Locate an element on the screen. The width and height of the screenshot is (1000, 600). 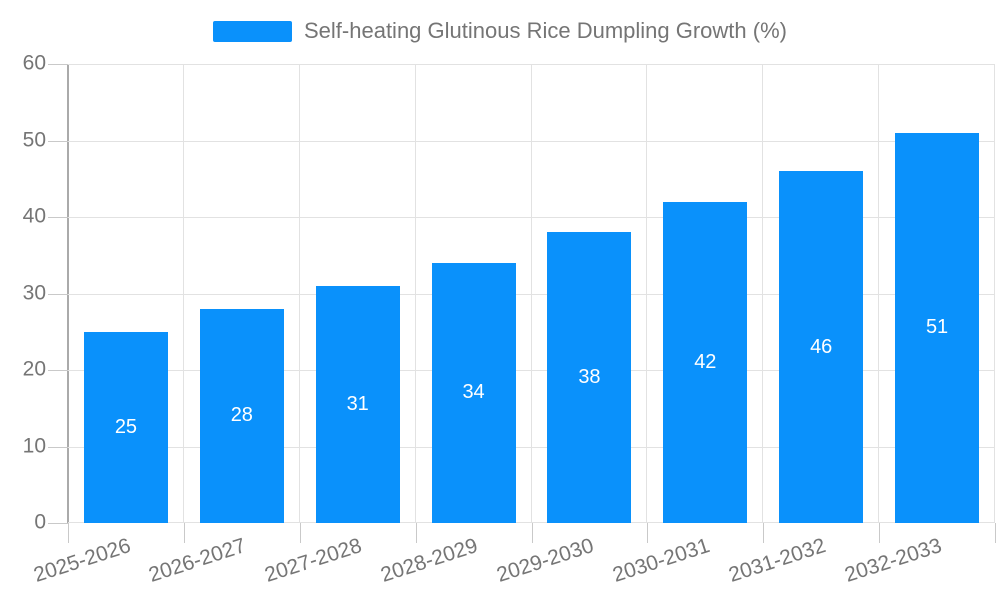
y-axis-tick-label: 40 is located at coordinates (34, 216).